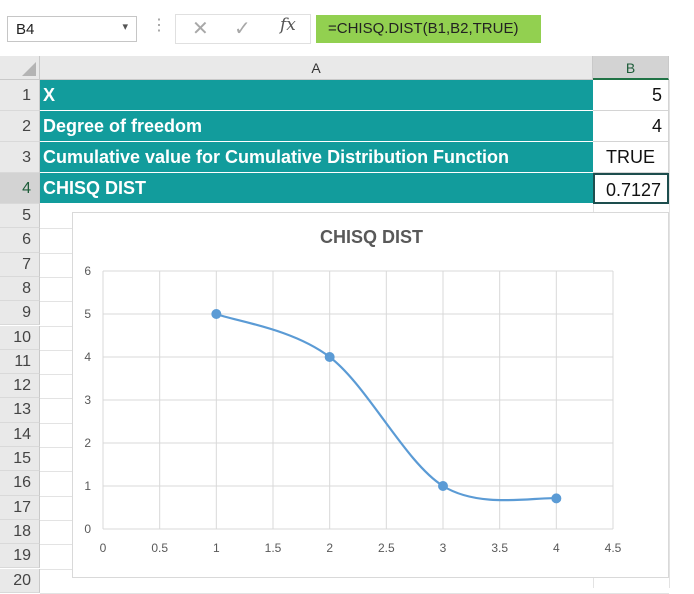 This screenshot has width=694, height=594. I want to click on cell-b1: 5, so click(631, 95).